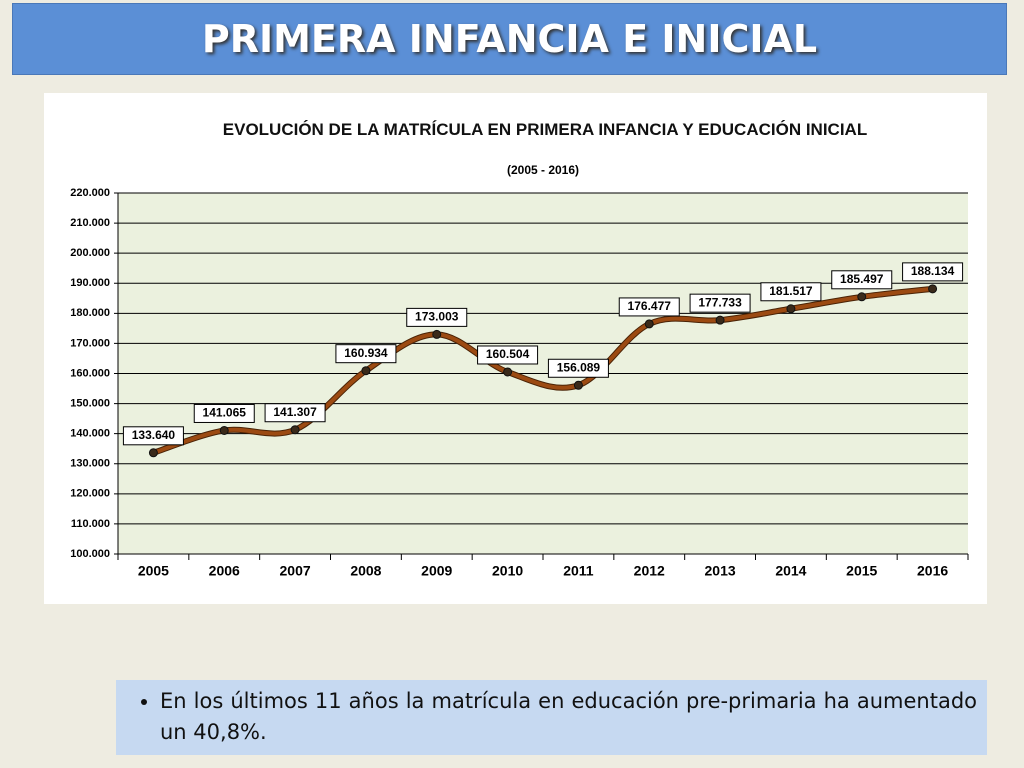 This screenshot has height=768, width=1024. Describe the element at coordinates (90, 253) in the screenshot. I see `y-tick-label: 200.000` at that location.